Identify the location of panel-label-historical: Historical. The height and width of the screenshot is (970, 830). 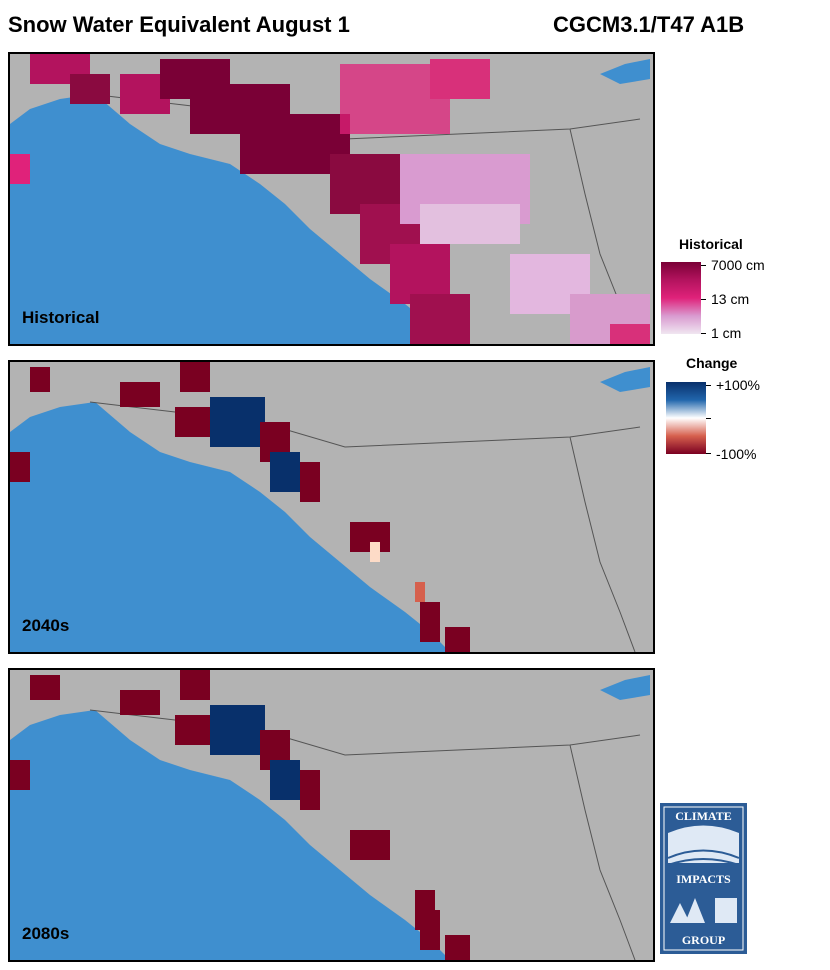
(61, 317).